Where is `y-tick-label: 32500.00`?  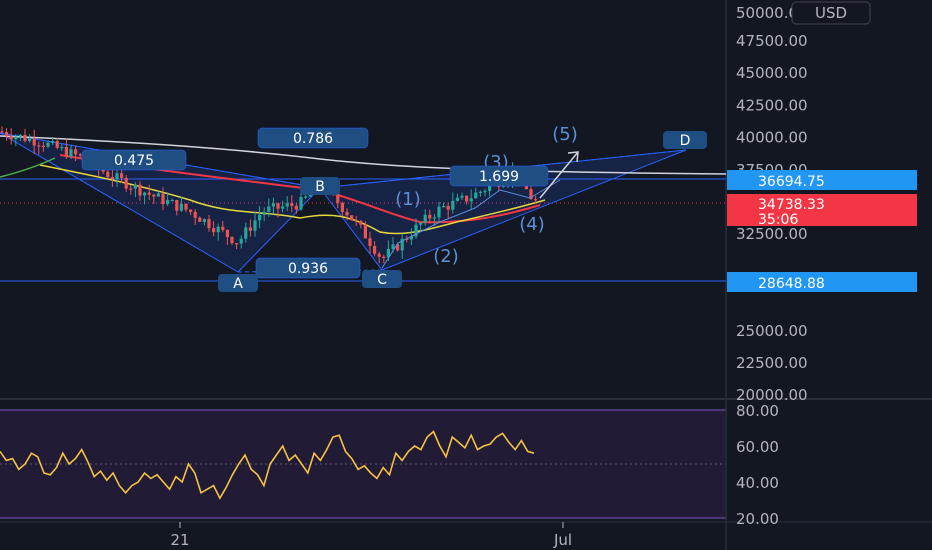 y-tick-label: 32500.00 is located at coordinates (772, 234).